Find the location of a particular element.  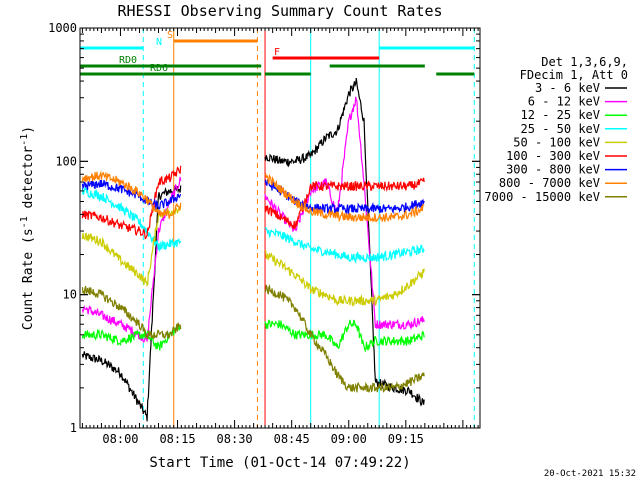

legend-label-6: 300 - 800 keV is located at coordinates (553, 170).